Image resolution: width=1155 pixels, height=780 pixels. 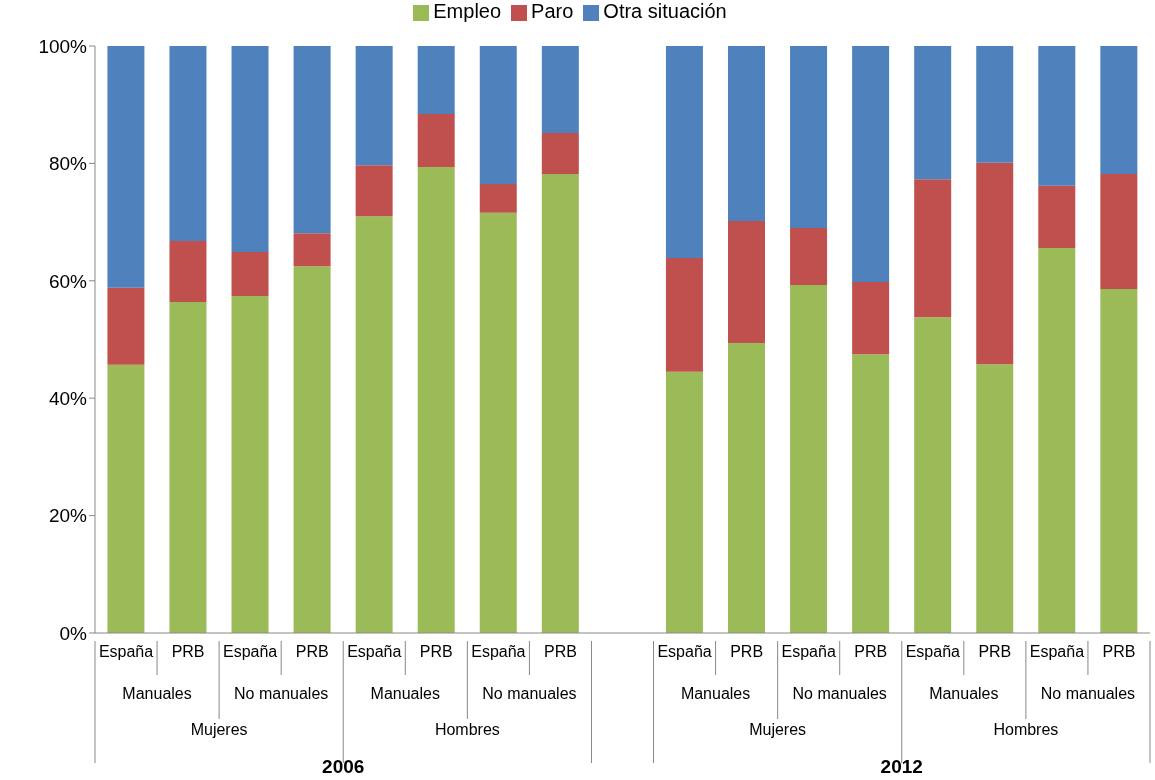 I want to click on y-tick-label: 40%, so click(x=68, y=398).